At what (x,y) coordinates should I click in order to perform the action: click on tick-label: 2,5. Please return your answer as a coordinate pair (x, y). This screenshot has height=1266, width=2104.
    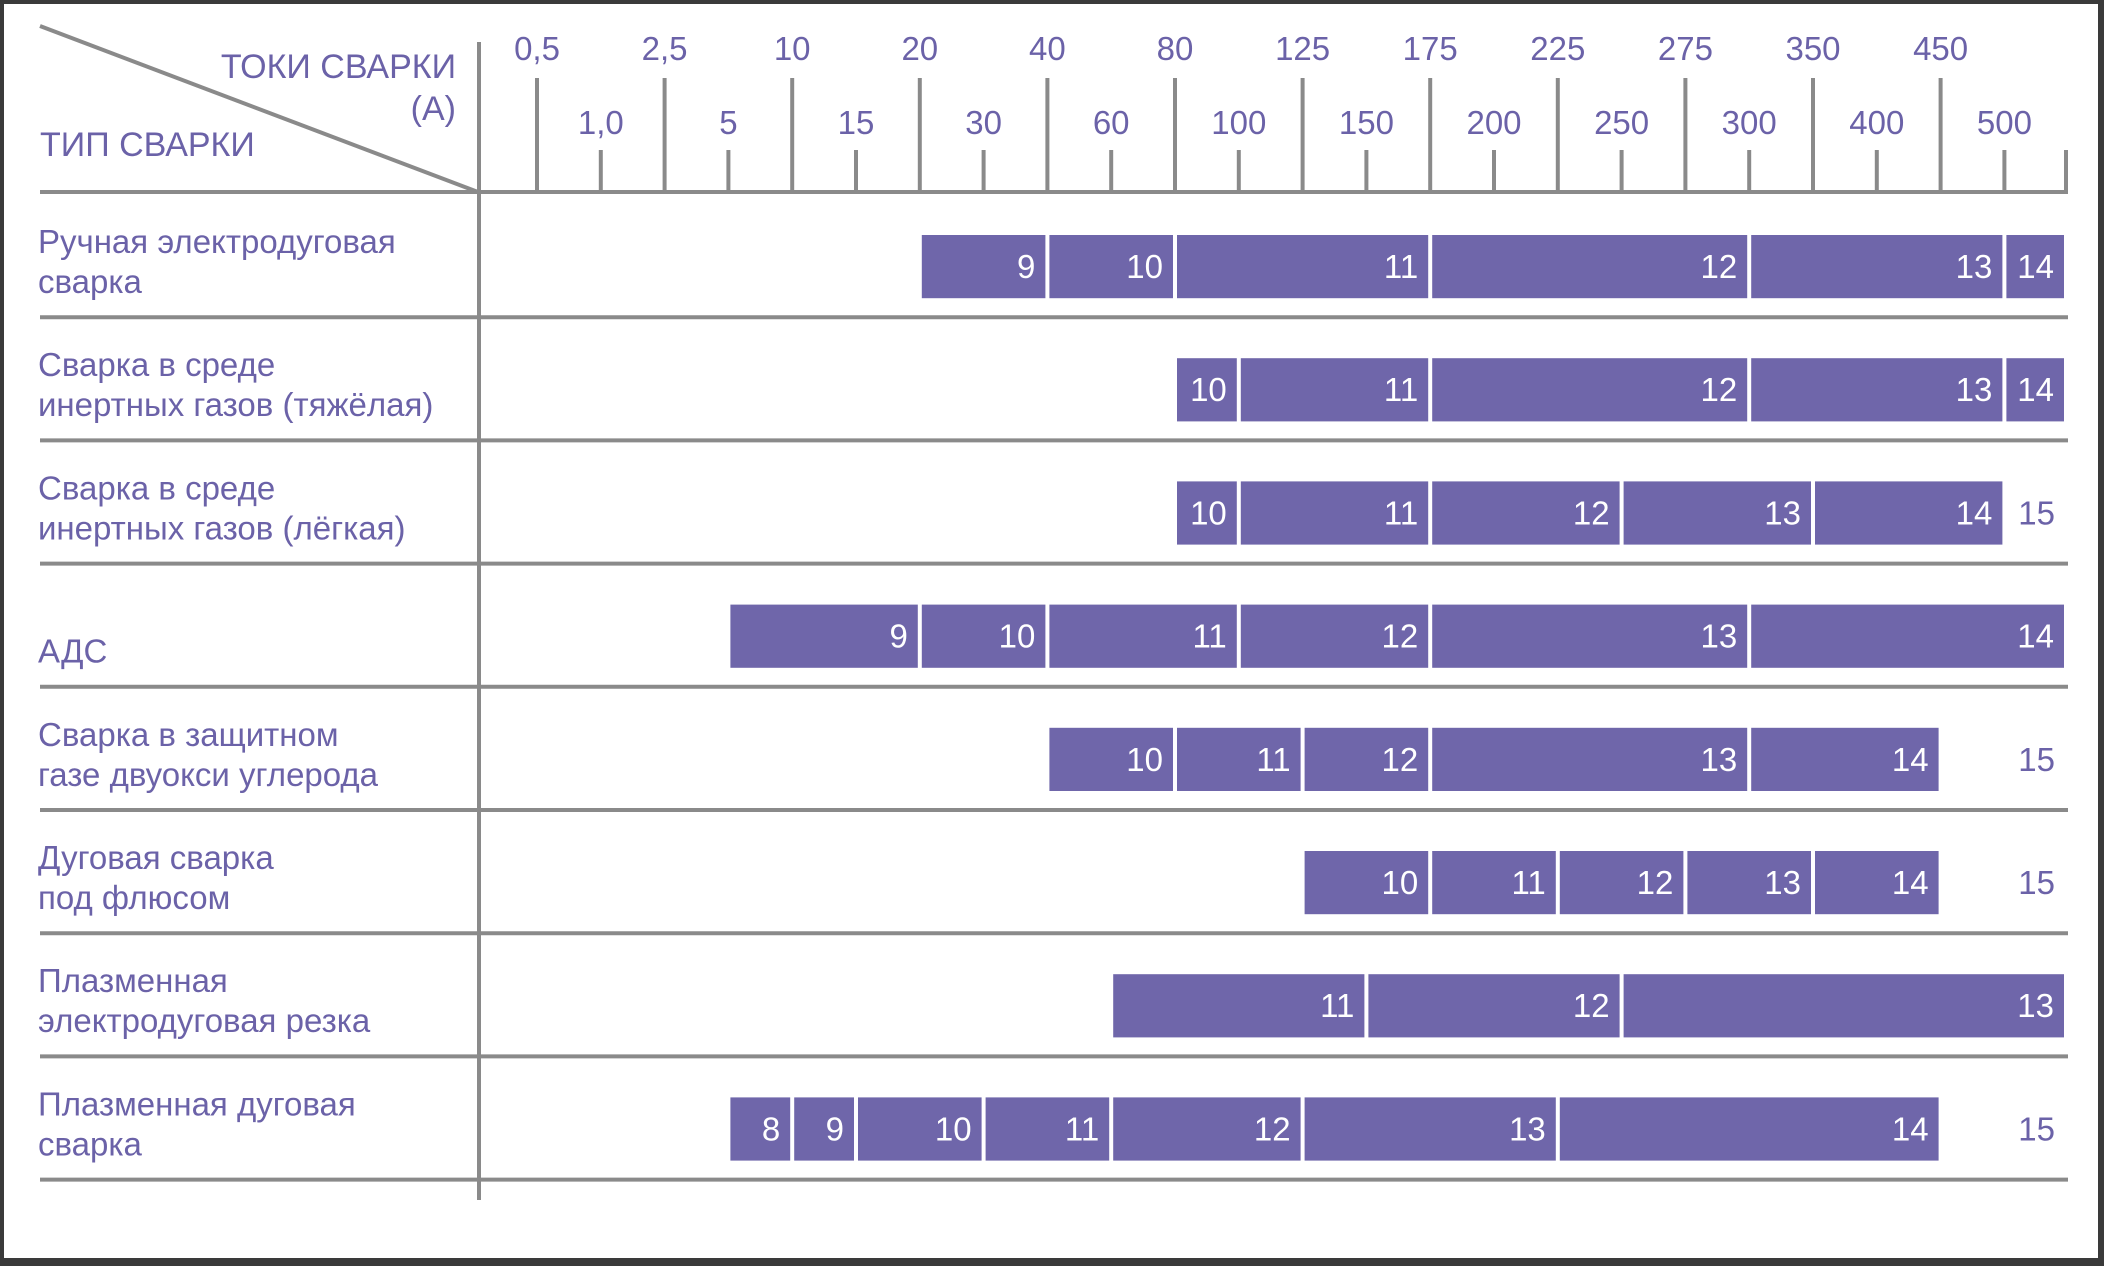
    Looking at the image, I should click on (665, 48).